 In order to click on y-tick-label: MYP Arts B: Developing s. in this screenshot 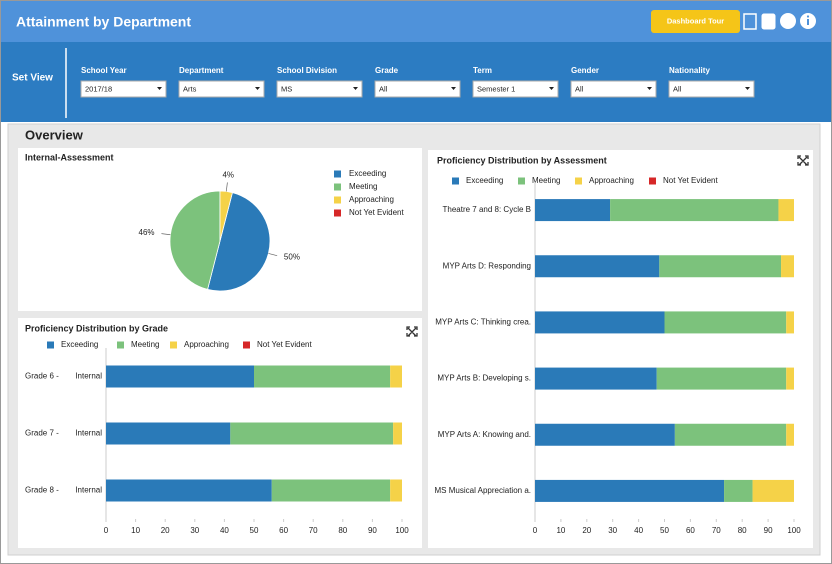, I will do `click(484, 378)`.